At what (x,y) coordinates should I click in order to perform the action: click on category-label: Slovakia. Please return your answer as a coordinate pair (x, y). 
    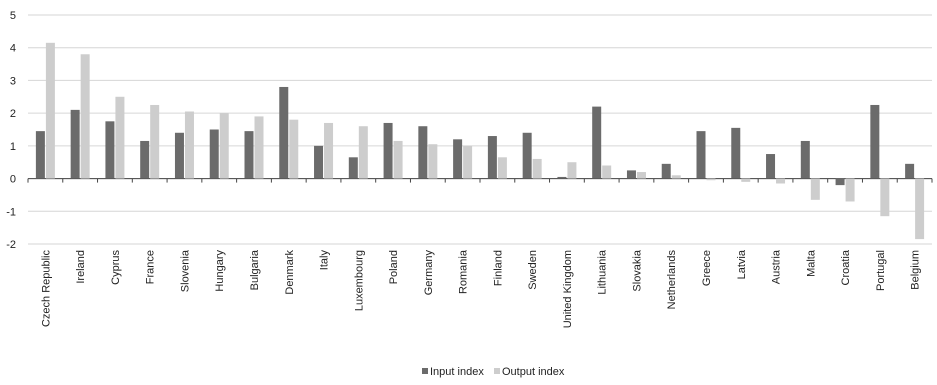
    Looking at the image, I should click on (637, 270).